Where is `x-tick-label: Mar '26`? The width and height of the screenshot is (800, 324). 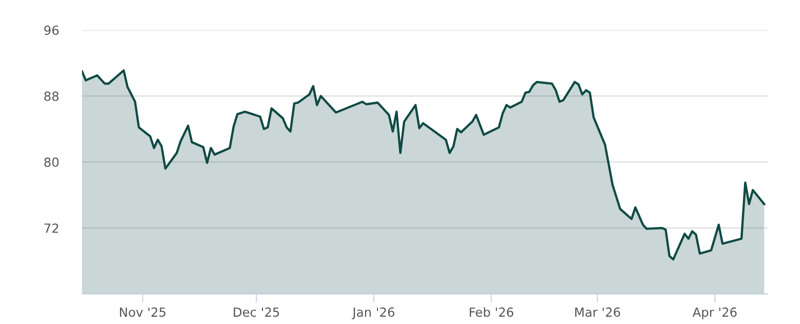 x-tick-label: Mar '26 is located at coordinates (597, 312).